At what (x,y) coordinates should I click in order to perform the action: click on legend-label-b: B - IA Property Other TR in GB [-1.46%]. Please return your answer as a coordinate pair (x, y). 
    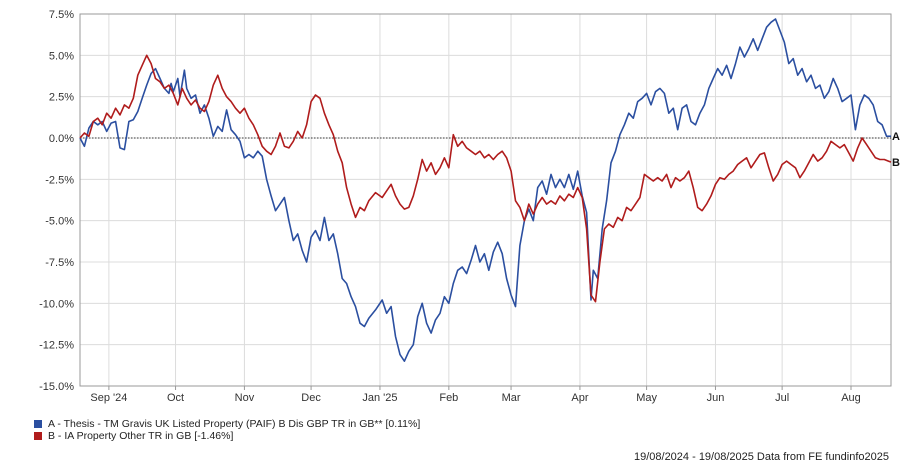
    Looking at the image, I should click on (141, 436).